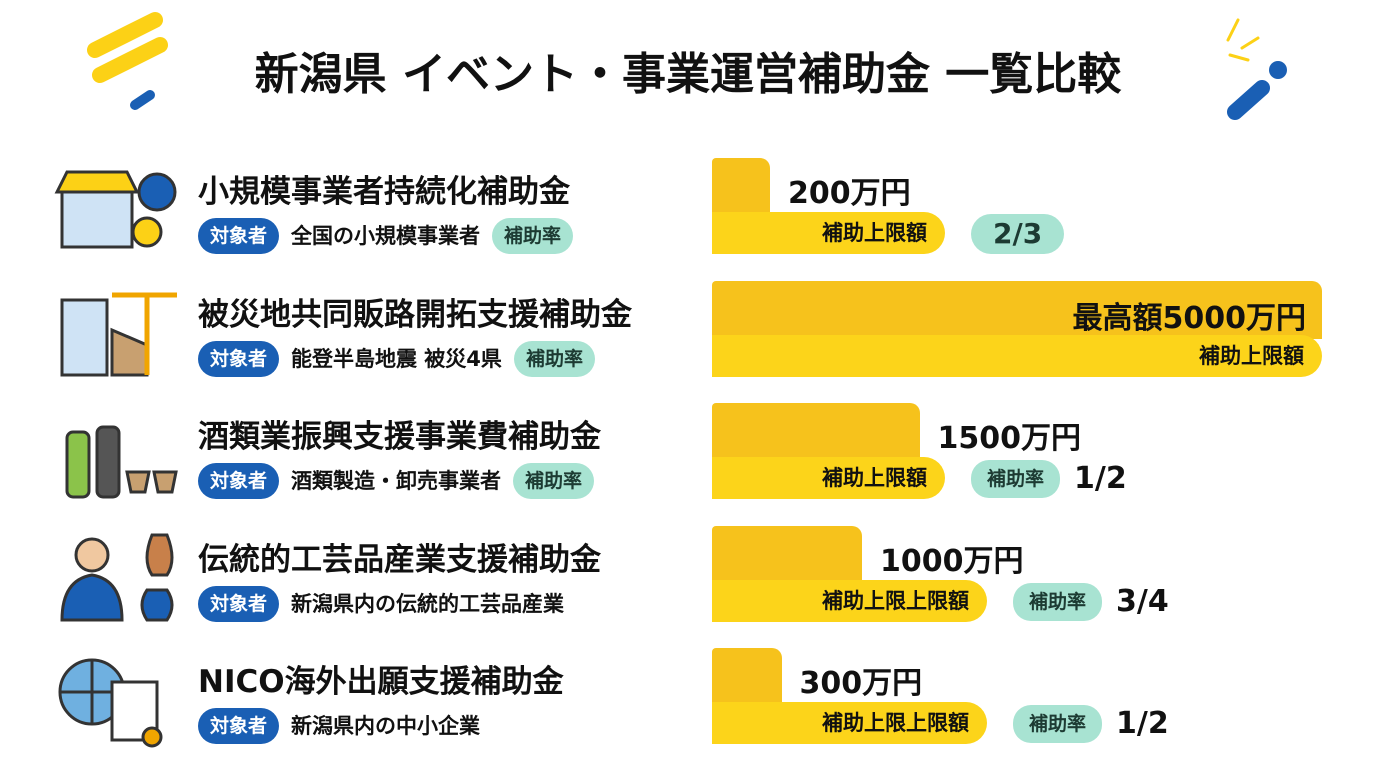 The width and height of the screenshot is (1376, 768). What do you see at coordinates (952, 561) in the screenshot?
I see `amount-label: 1000万円` at bounding box center [952, 561].